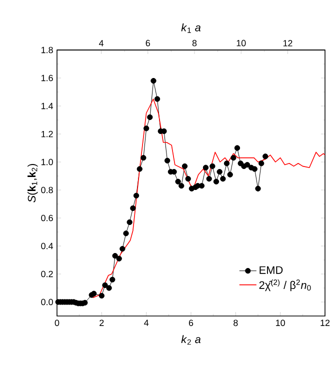 This screenshot has width=332, height=367. I want to click on y-tick-label: 0.0, so click(47, 302).